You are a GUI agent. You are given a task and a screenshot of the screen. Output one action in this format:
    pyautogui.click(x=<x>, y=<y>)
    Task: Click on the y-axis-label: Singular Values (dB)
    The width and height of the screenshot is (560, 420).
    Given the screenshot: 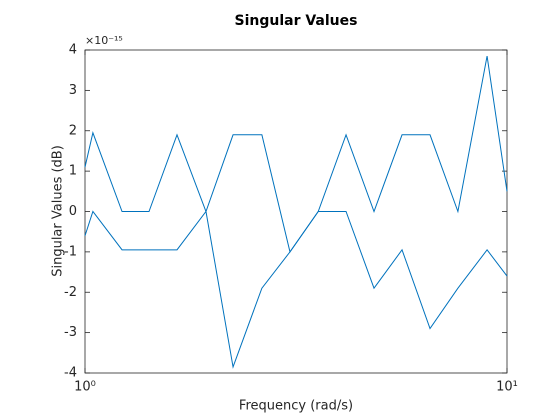 What is the action you would take?
    pyautogui.click(x=58, y=211)
    